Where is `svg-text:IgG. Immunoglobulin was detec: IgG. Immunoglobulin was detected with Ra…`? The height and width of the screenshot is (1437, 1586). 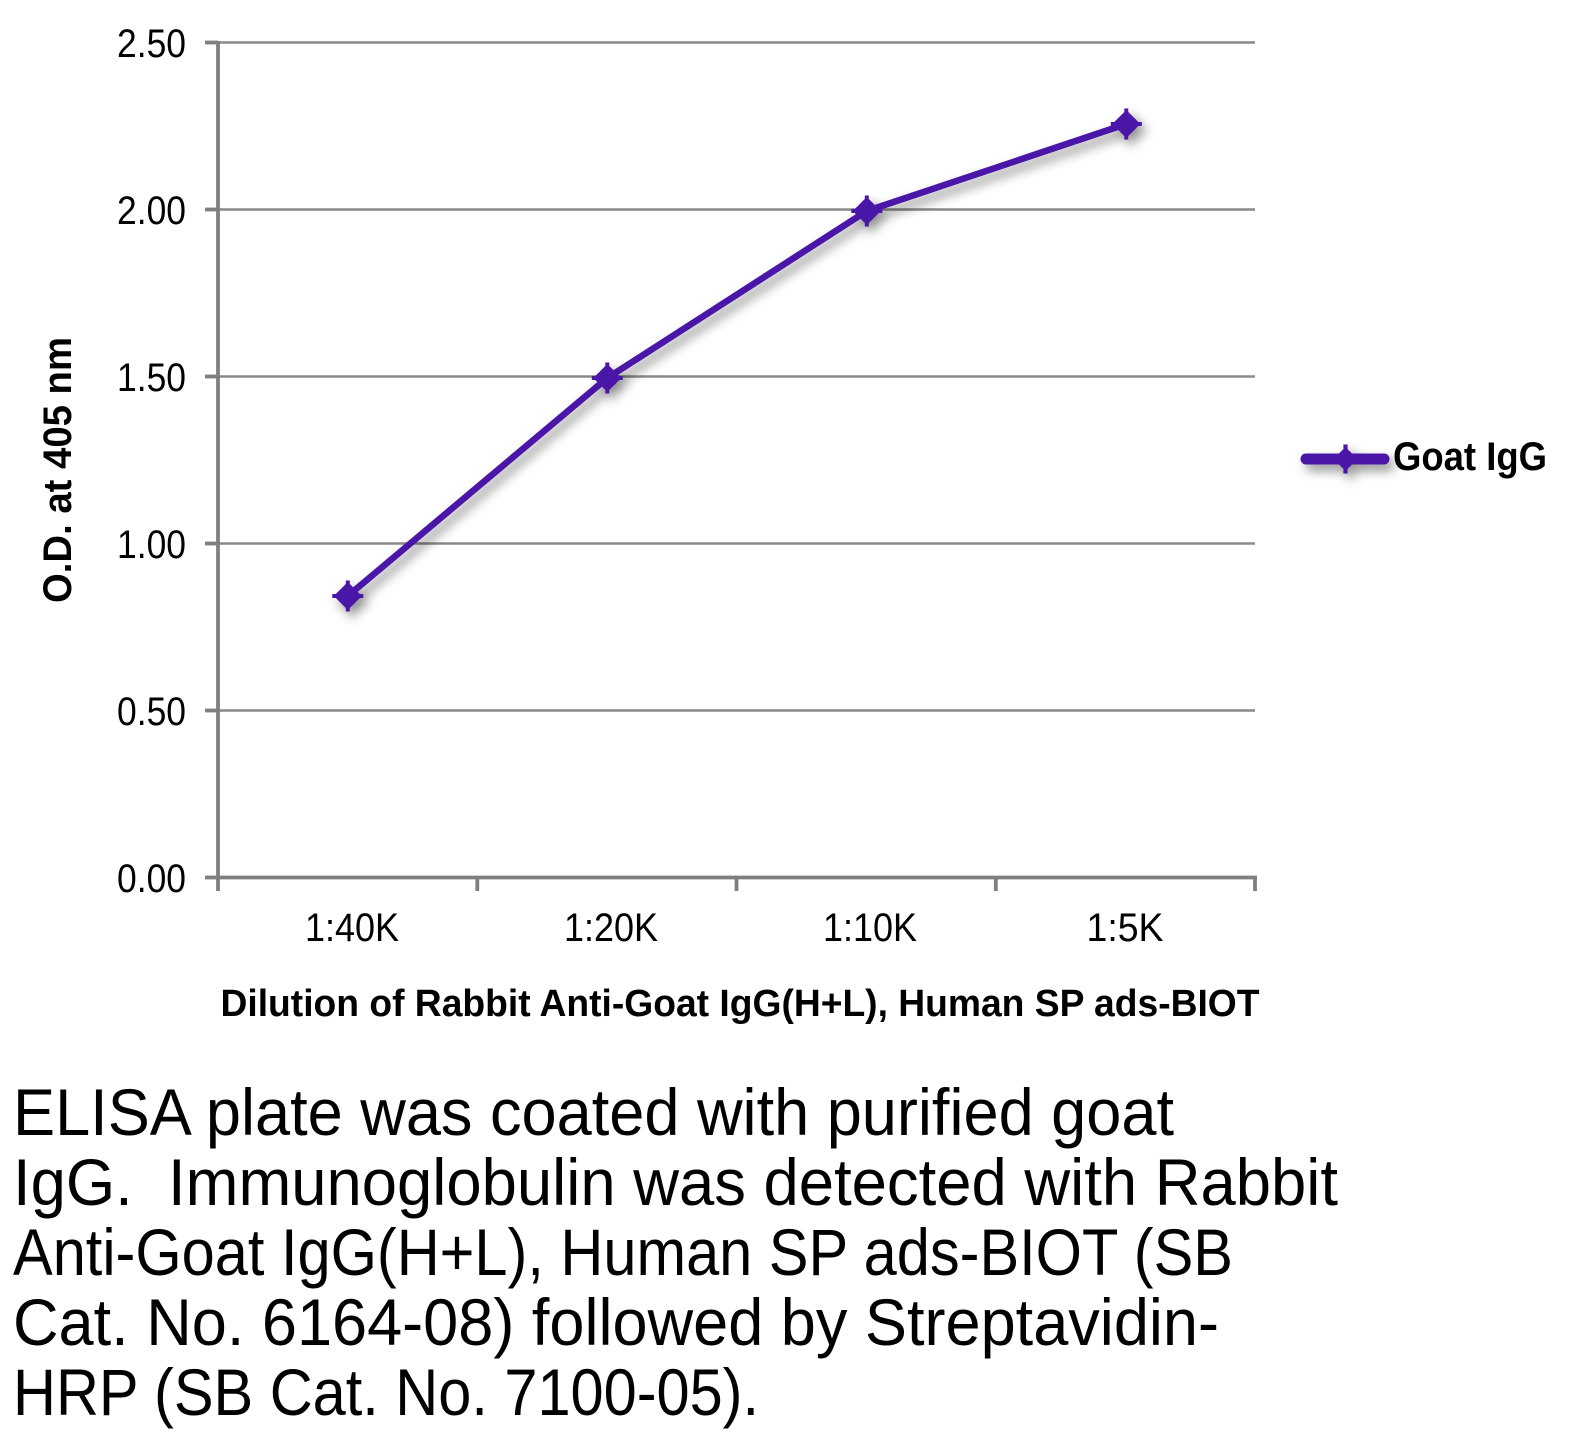
svg-text:IgG. Immunoglobulin was detec: IgG. Immunoglobulin was detected with Ra… is located at coordinates (675, 1182).